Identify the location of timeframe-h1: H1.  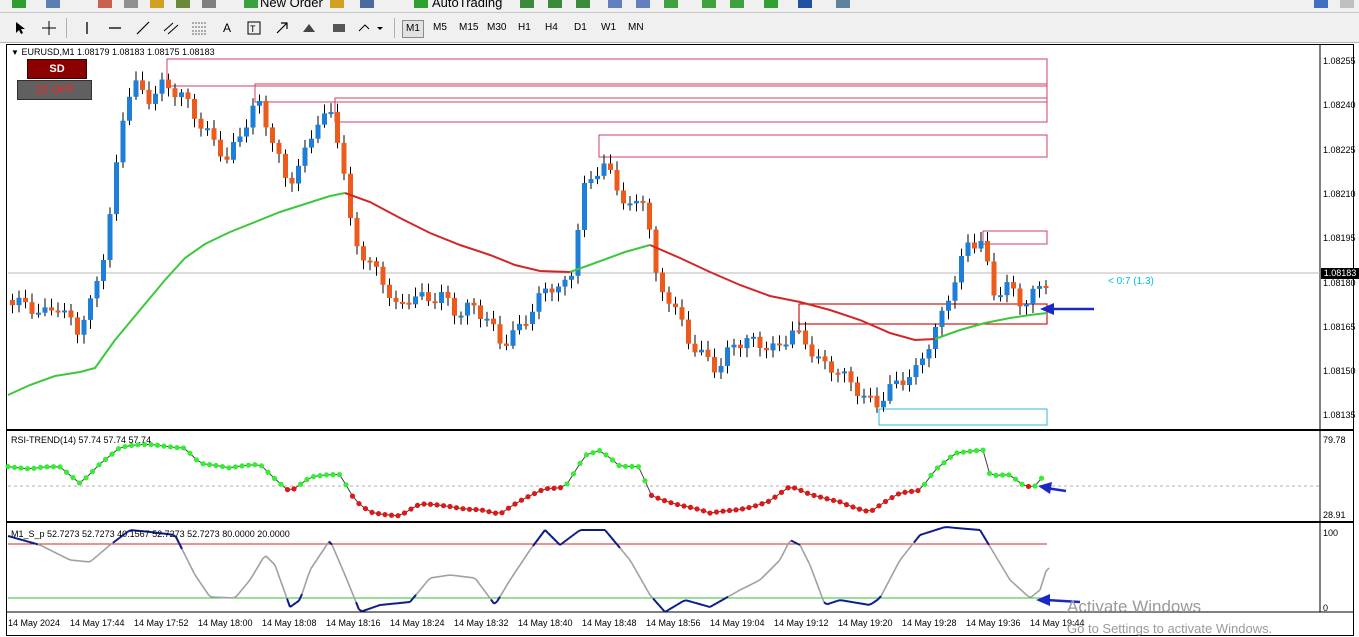
(524, 27).